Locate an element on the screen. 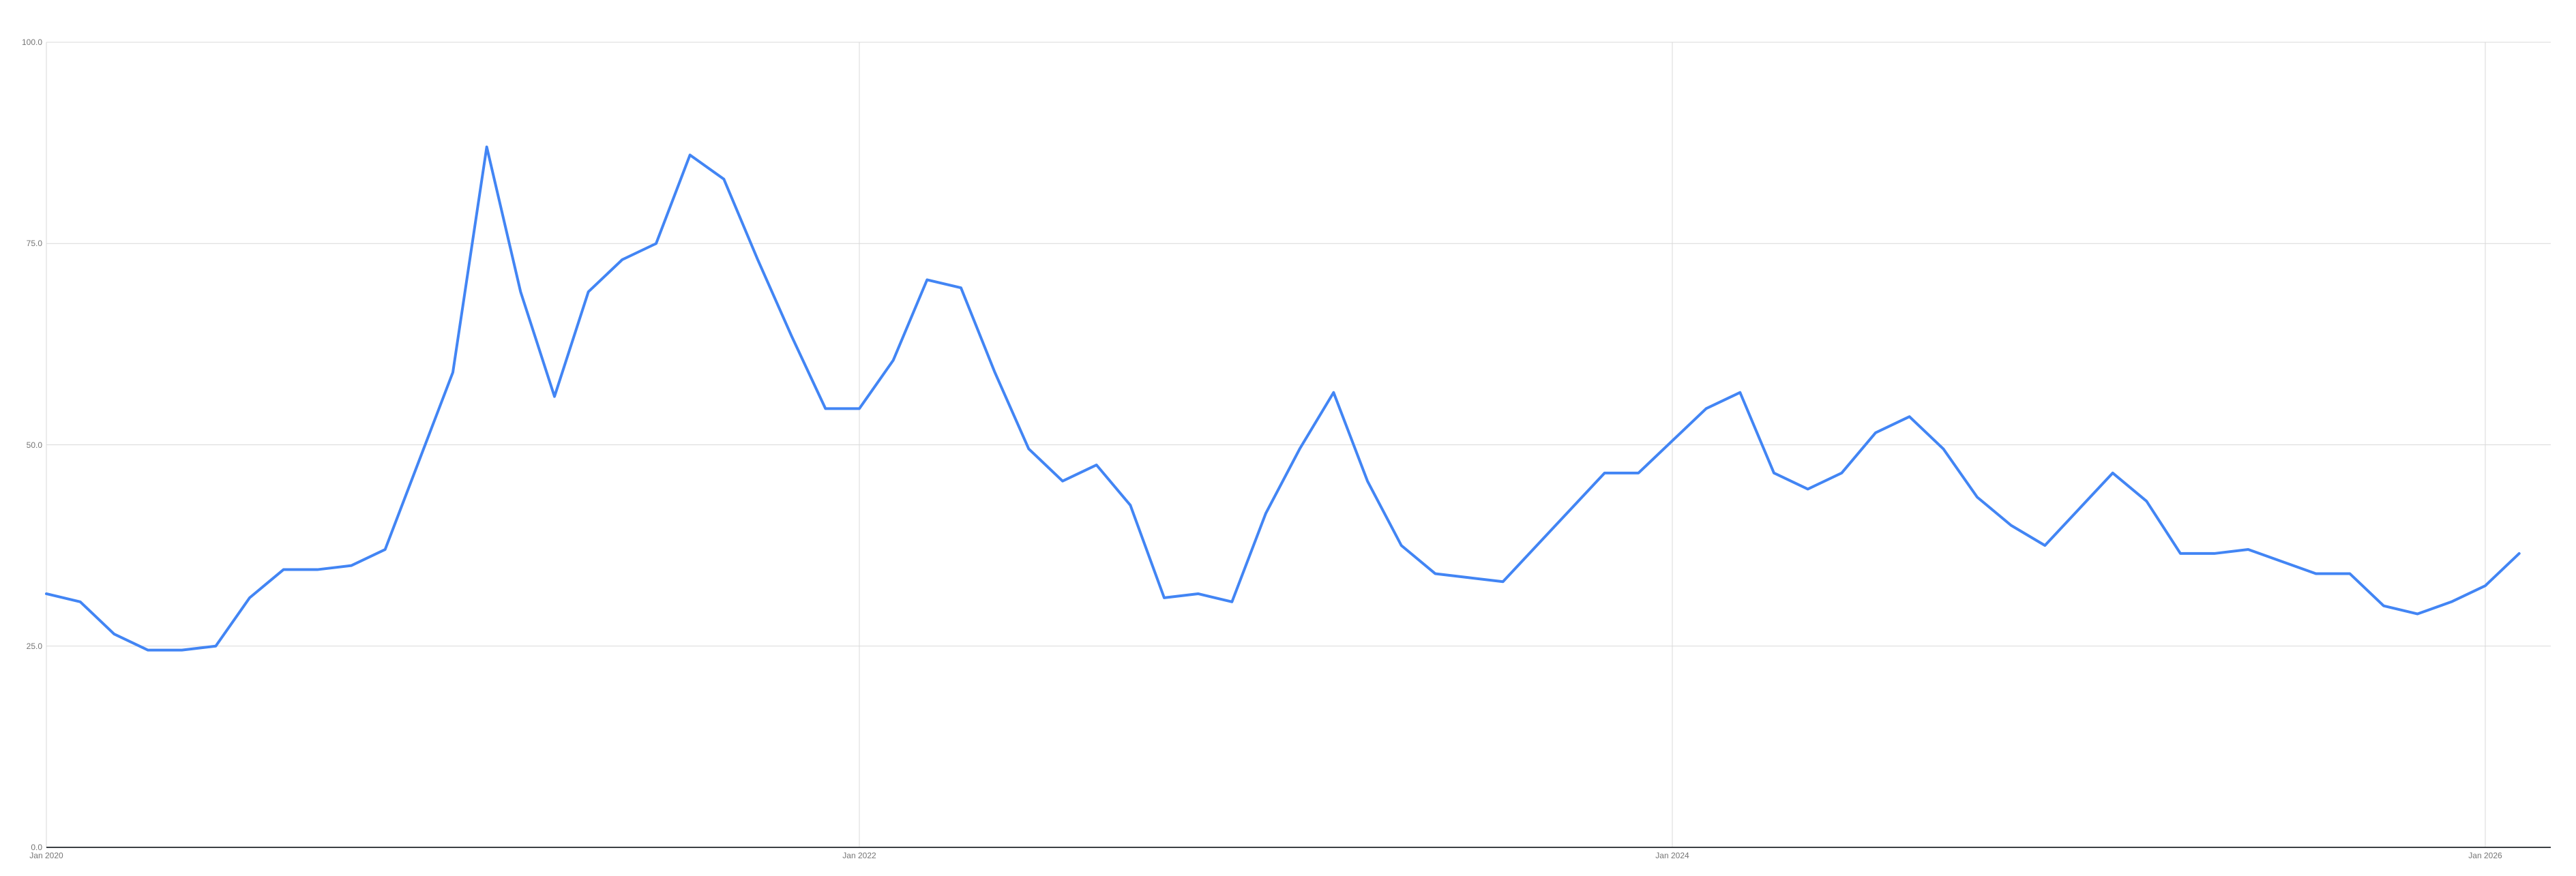  x-tick-label: Jan 2024 is located at coordinates (1672, 855).